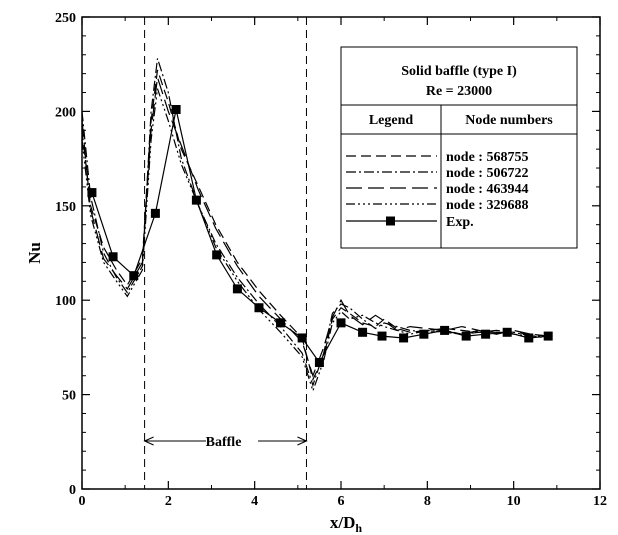  I want to click on x-tick-label: 4, so click(254, 501).